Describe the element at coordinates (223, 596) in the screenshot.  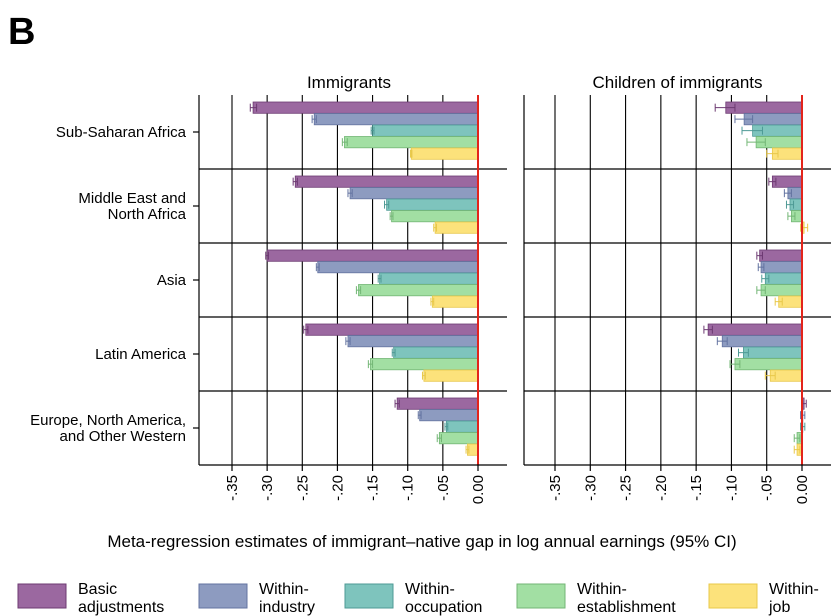
I see `legend-swatch` at that location.